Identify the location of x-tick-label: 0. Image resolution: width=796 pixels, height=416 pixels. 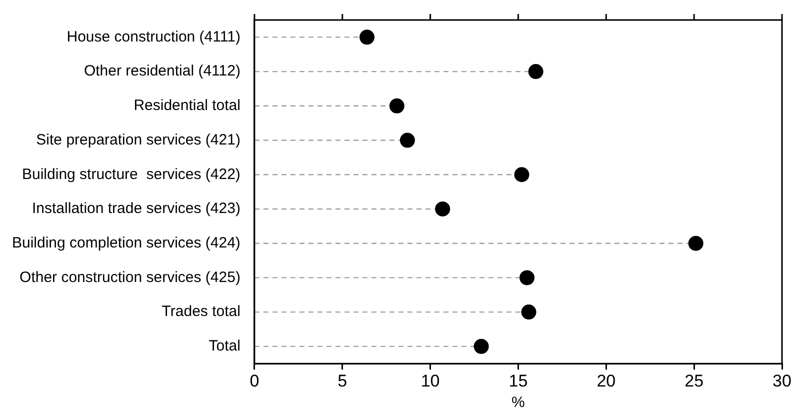
(255, 380).